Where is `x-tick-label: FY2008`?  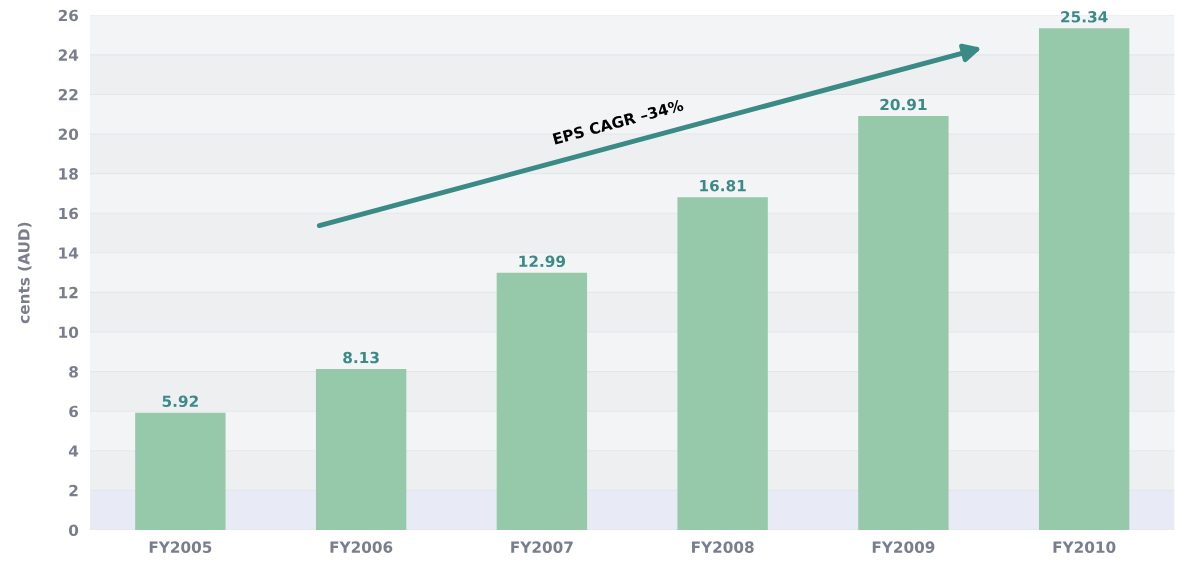 x-tick-label: FY2008 is located at coordinates (723, 547).